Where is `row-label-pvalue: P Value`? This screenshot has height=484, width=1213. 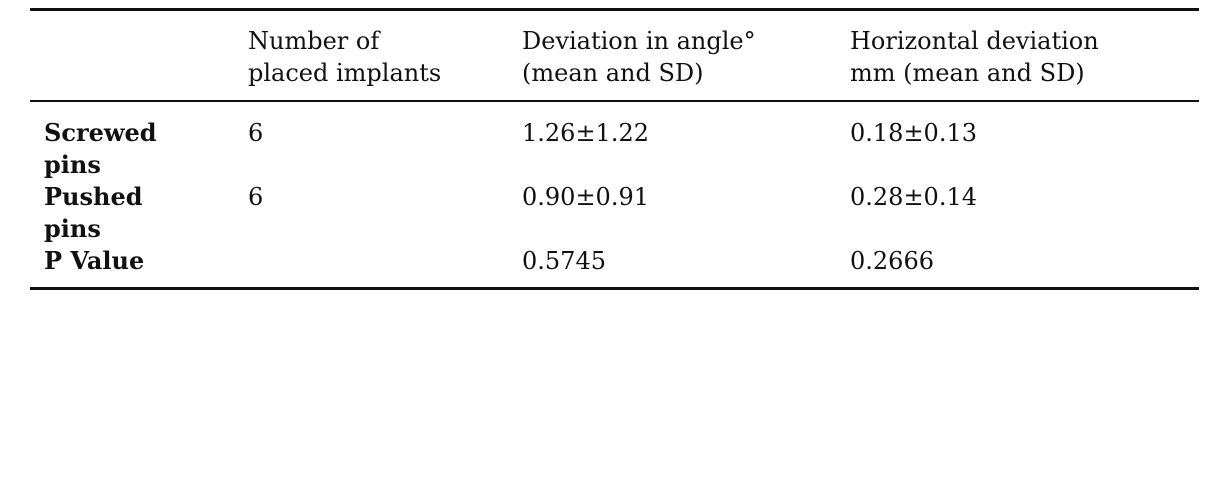 row-label-pvalue: P Value is located at coordinates (139, 266).